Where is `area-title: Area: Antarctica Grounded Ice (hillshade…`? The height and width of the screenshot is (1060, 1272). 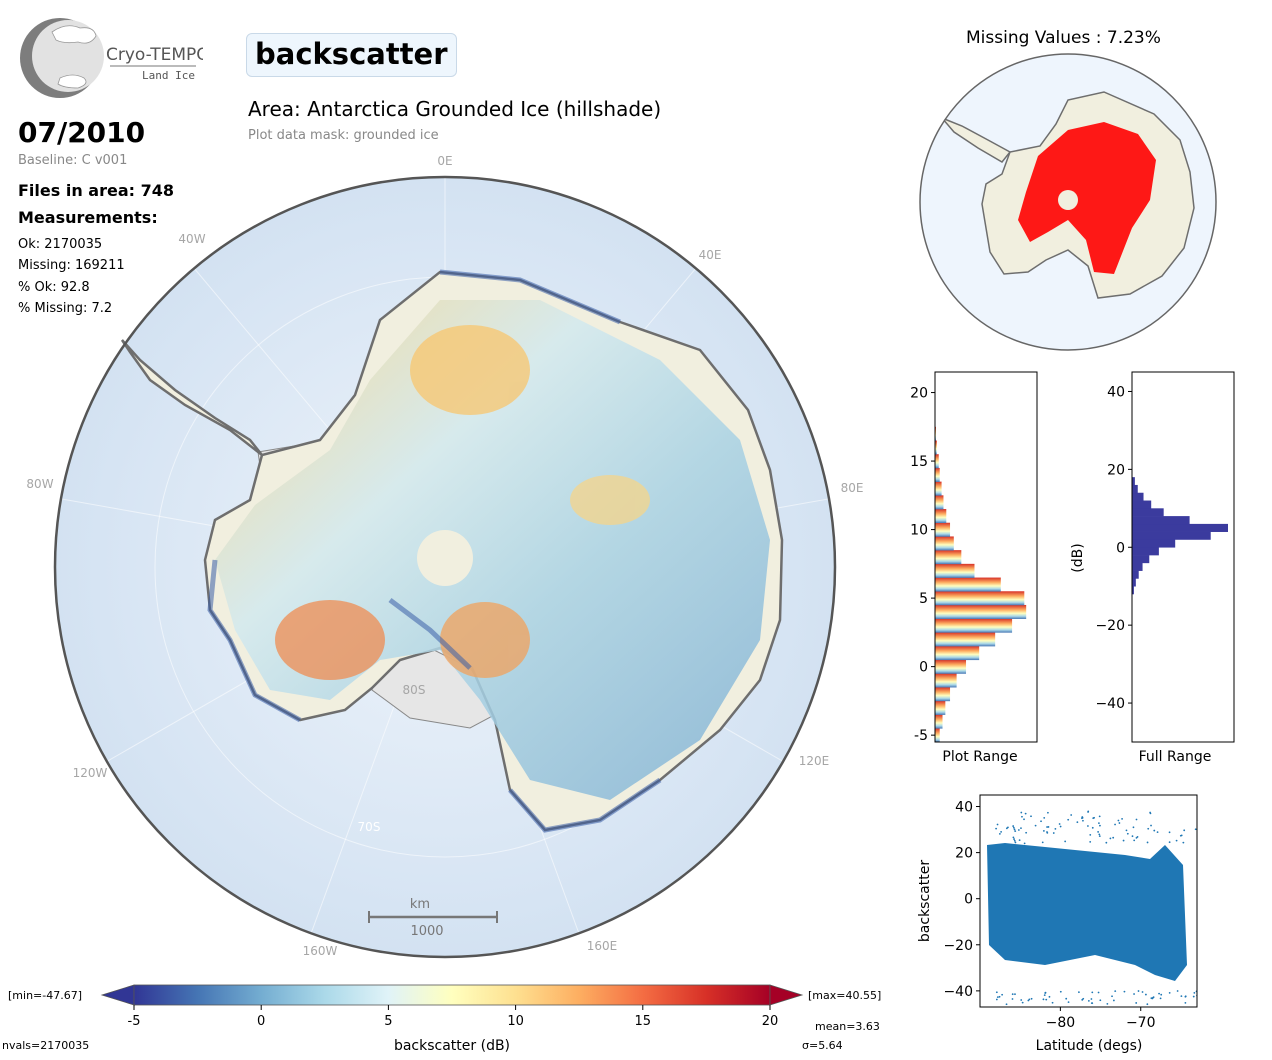
area-title: Area: Antarctica Grounded Ice (hillshade… is located at coordinates (455, 109).